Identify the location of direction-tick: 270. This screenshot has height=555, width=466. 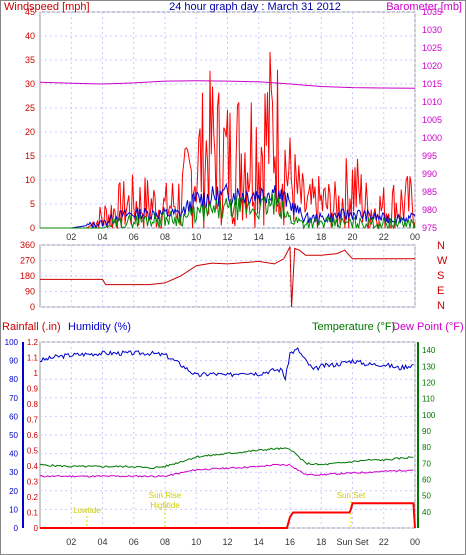
(27, 261).